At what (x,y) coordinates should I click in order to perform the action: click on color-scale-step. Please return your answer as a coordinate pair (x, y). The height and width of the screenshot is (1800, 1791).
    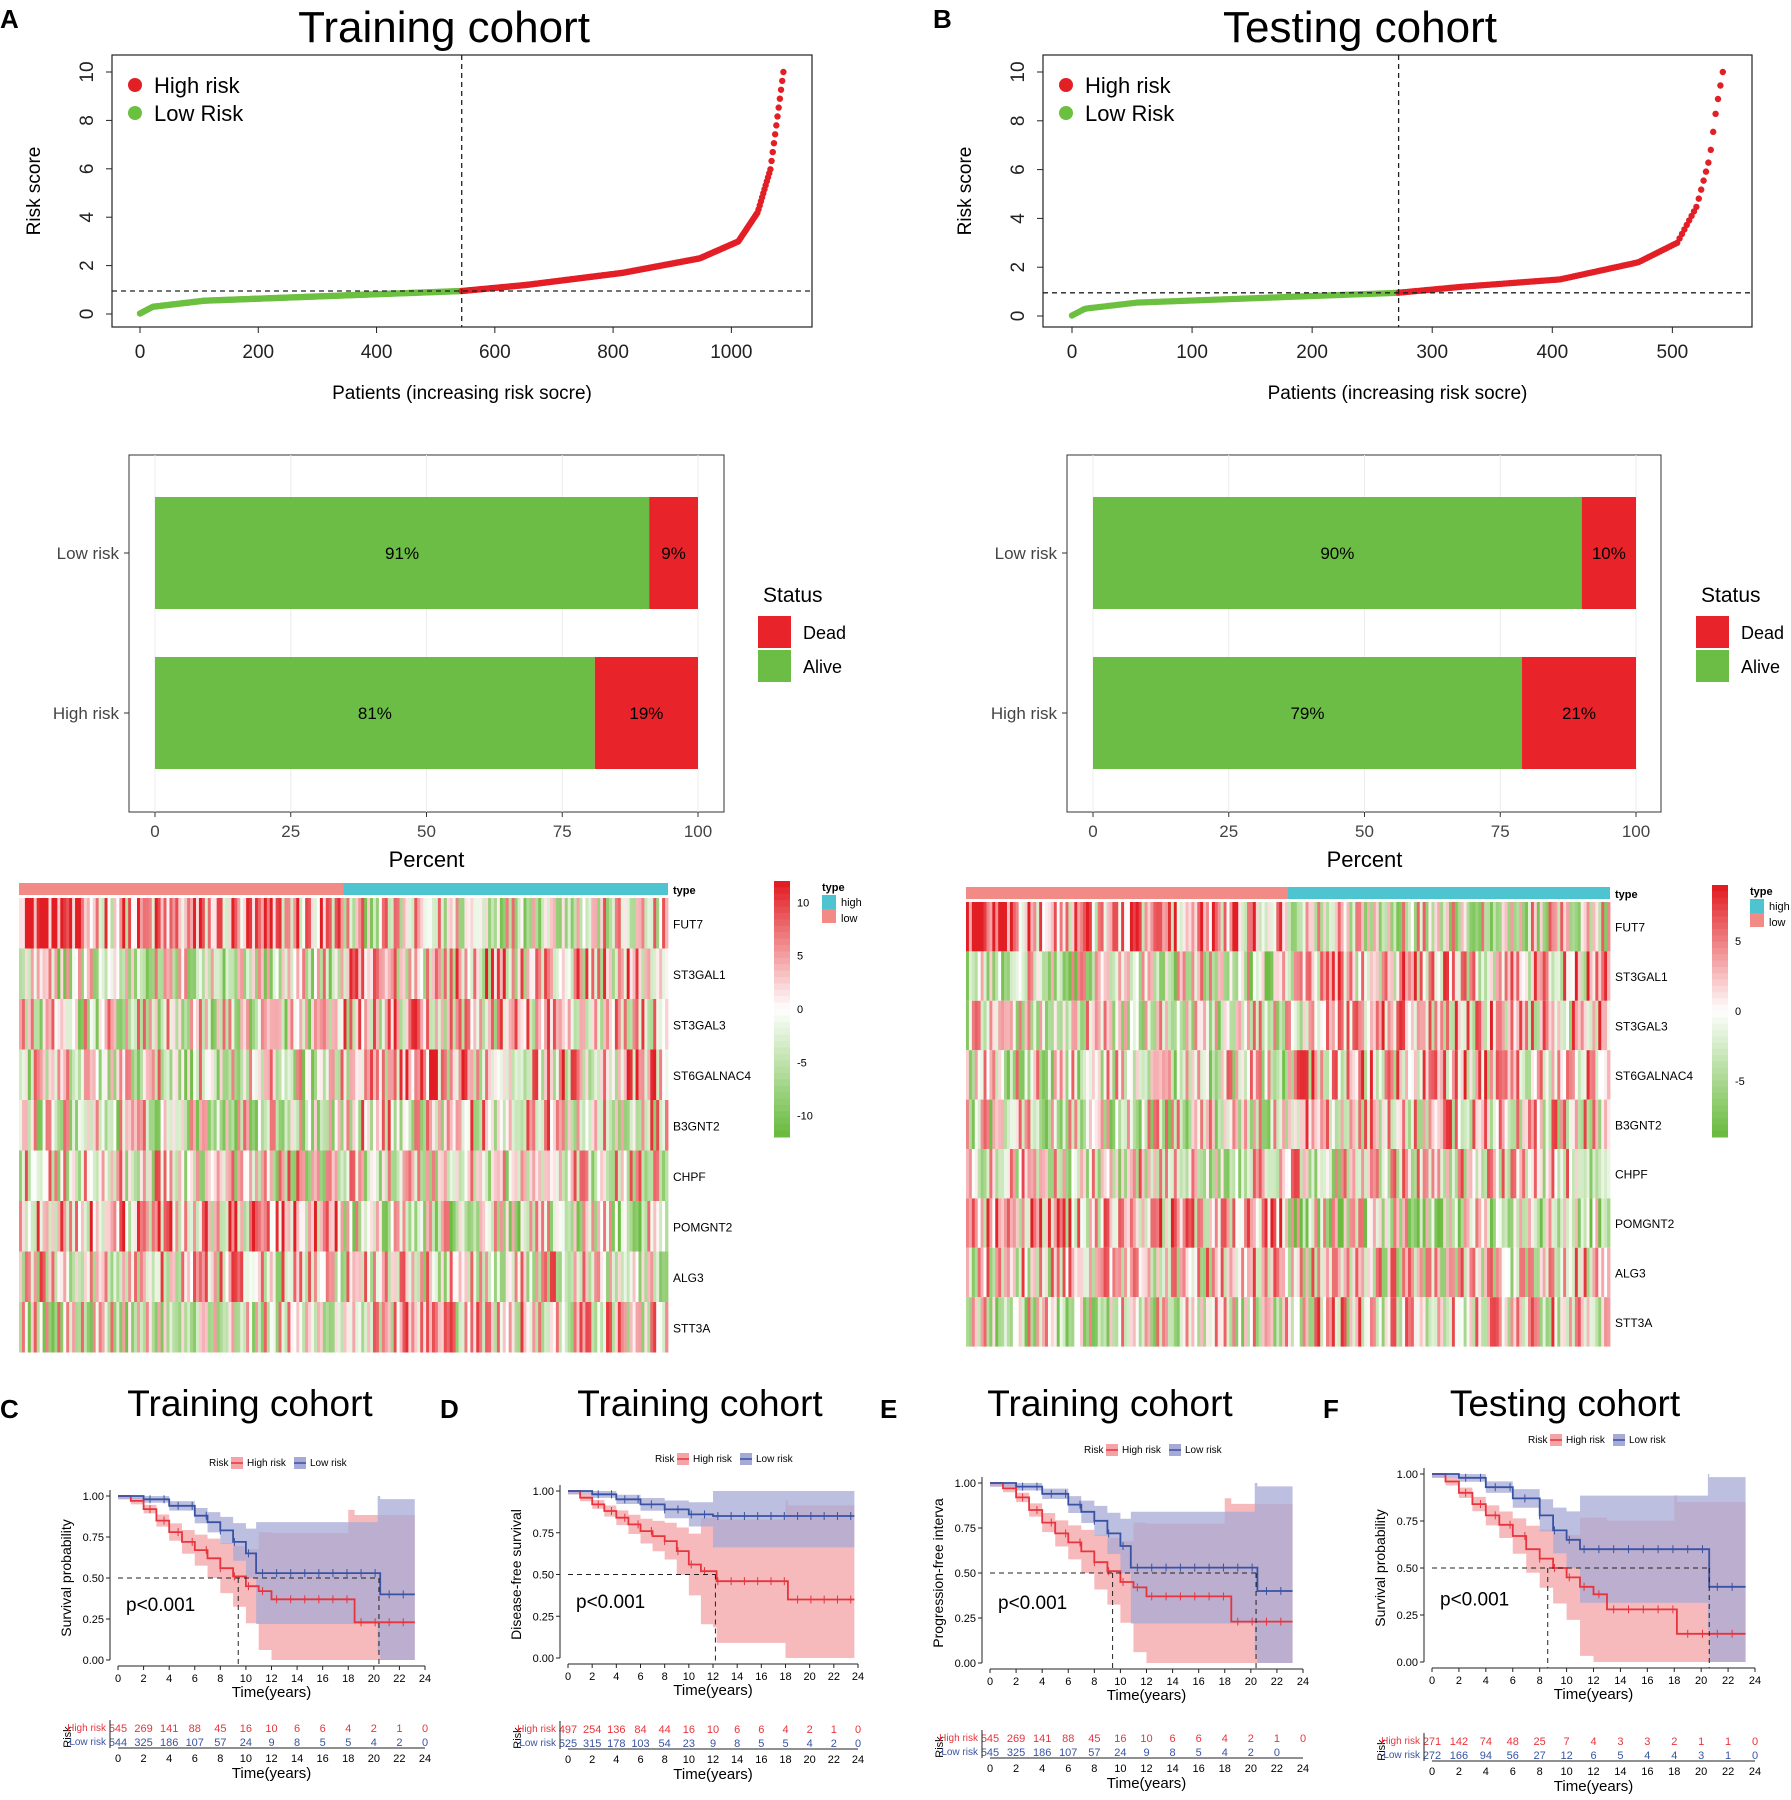
    Looking at the image, I should click on (782, 1083).